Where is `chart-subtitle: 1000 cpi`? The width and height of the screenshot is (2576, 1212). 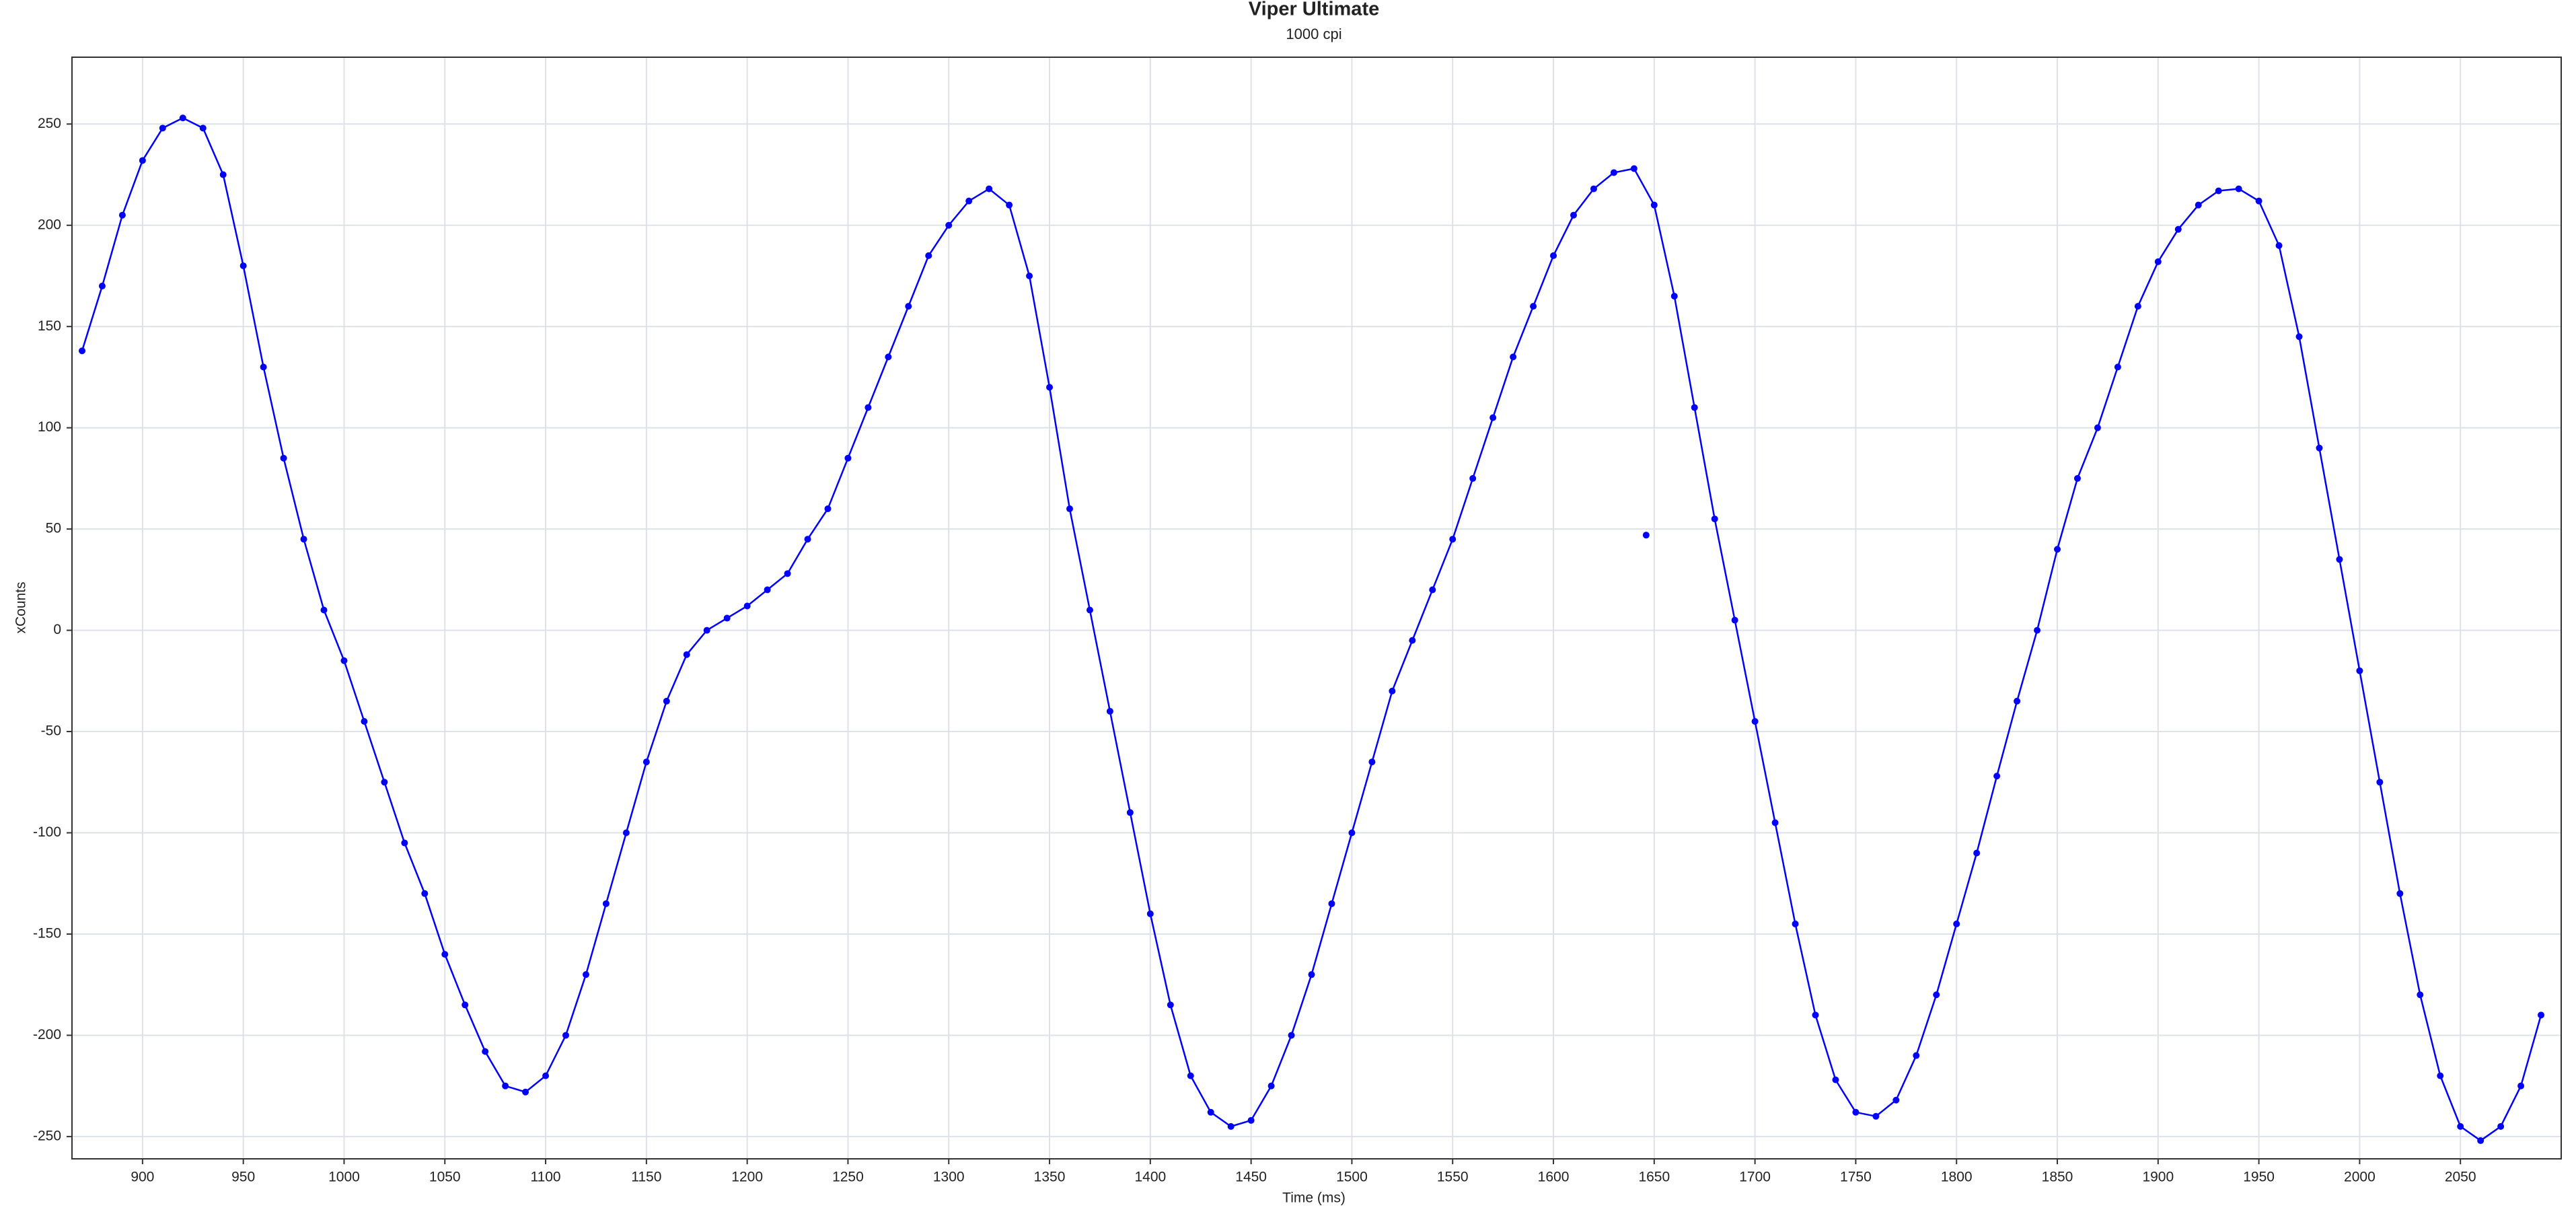
chart-subtitle: 1000 cpi is located at coordinates (1313, 34).